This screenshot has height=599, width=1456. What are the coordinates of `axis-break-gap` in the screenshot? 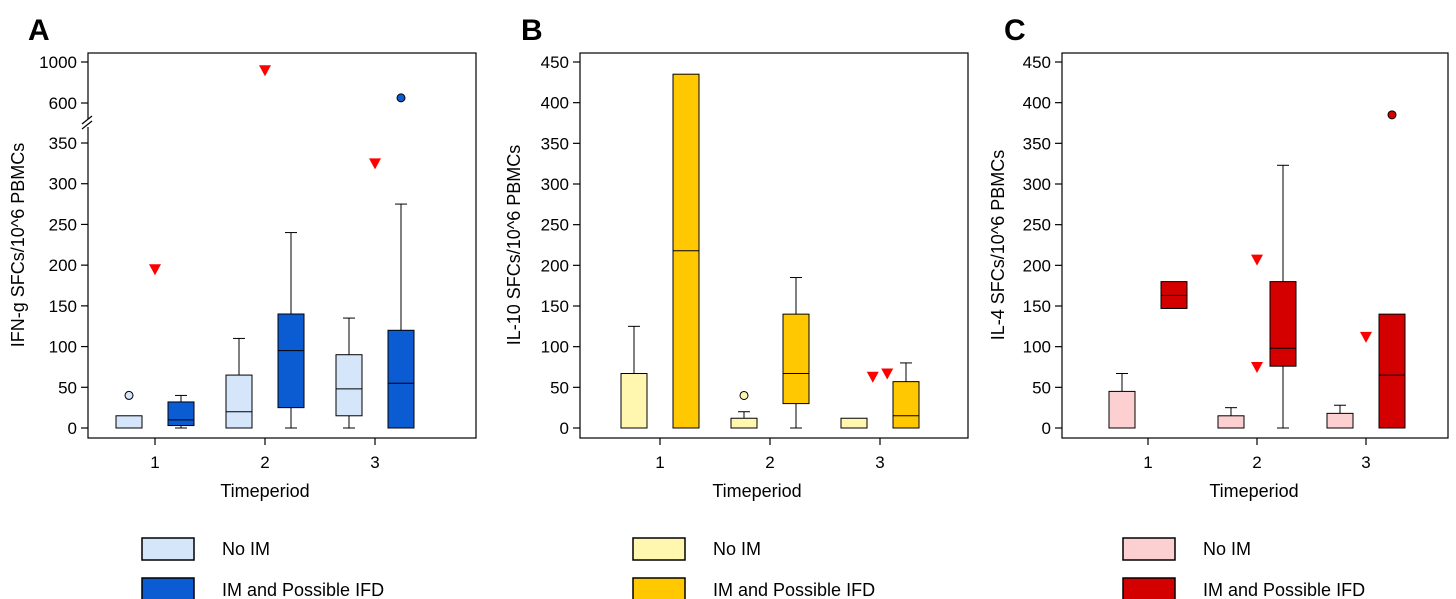 It's located at (88, 123).